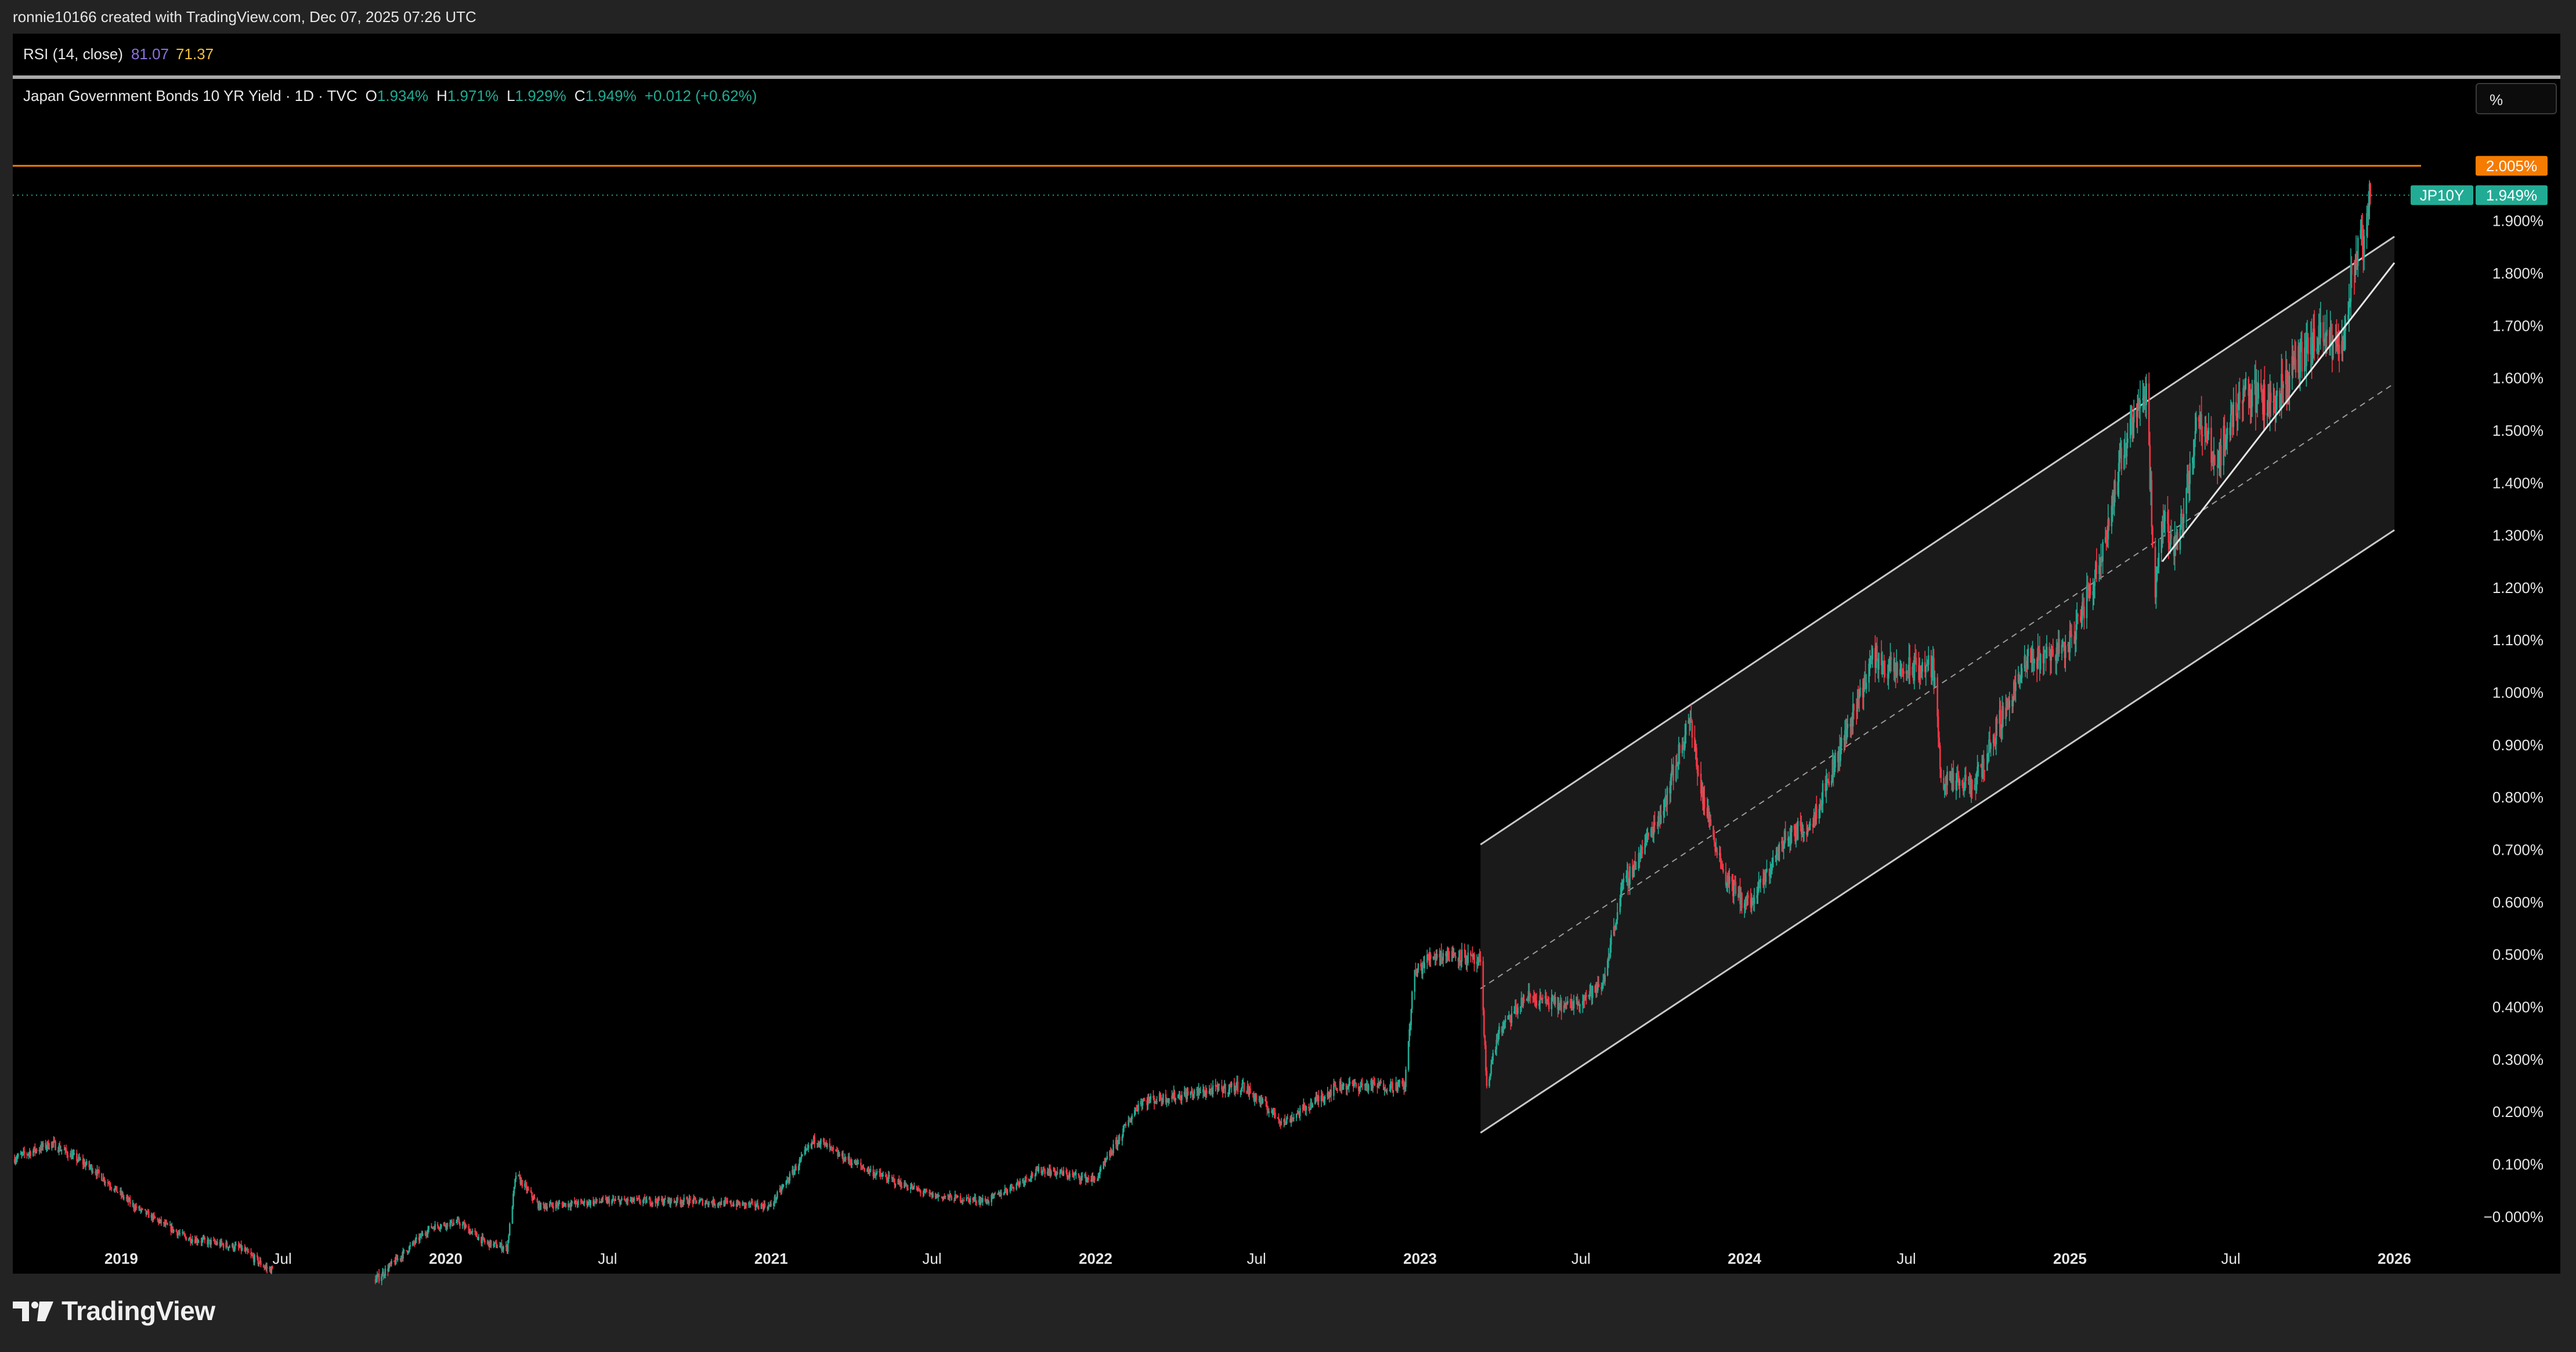 The width and height of the screenshot is (2576, 1352). What do you see at coordinates (114, 1310) in the screenshot?
I see `tradingview-logo: TradingView` at bounding box center [114, 1310].